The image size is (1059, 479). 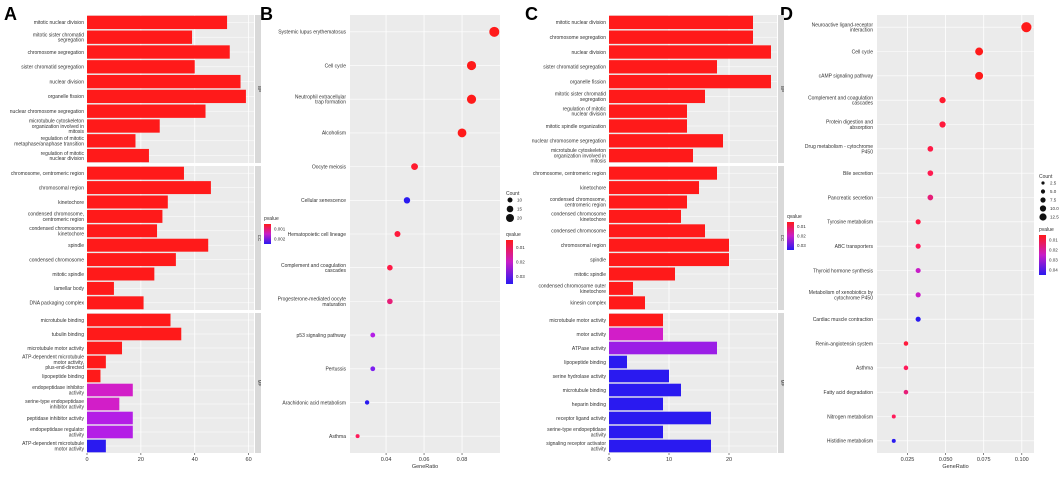 I want to click on category-label: microtubule binding, so click(x=585, y=391).